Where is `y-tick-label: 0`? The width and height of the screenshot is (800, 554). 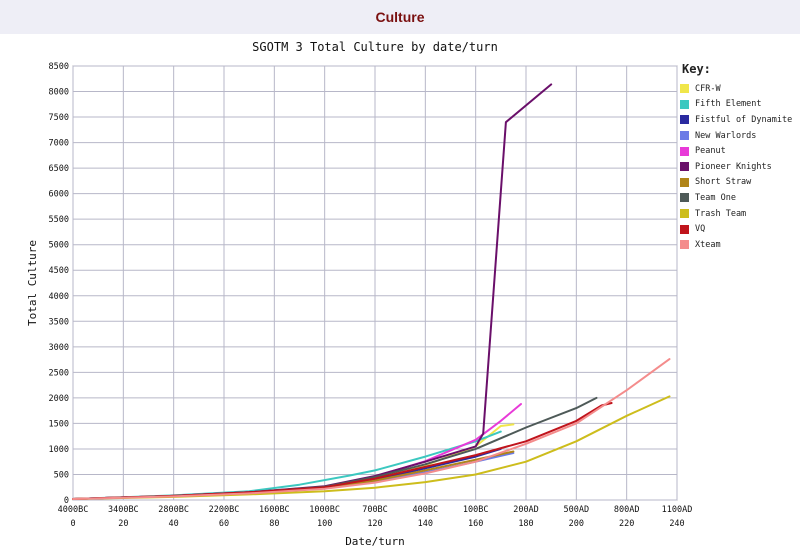 y-tick-label: 0 is located at coordinates (66, 501).